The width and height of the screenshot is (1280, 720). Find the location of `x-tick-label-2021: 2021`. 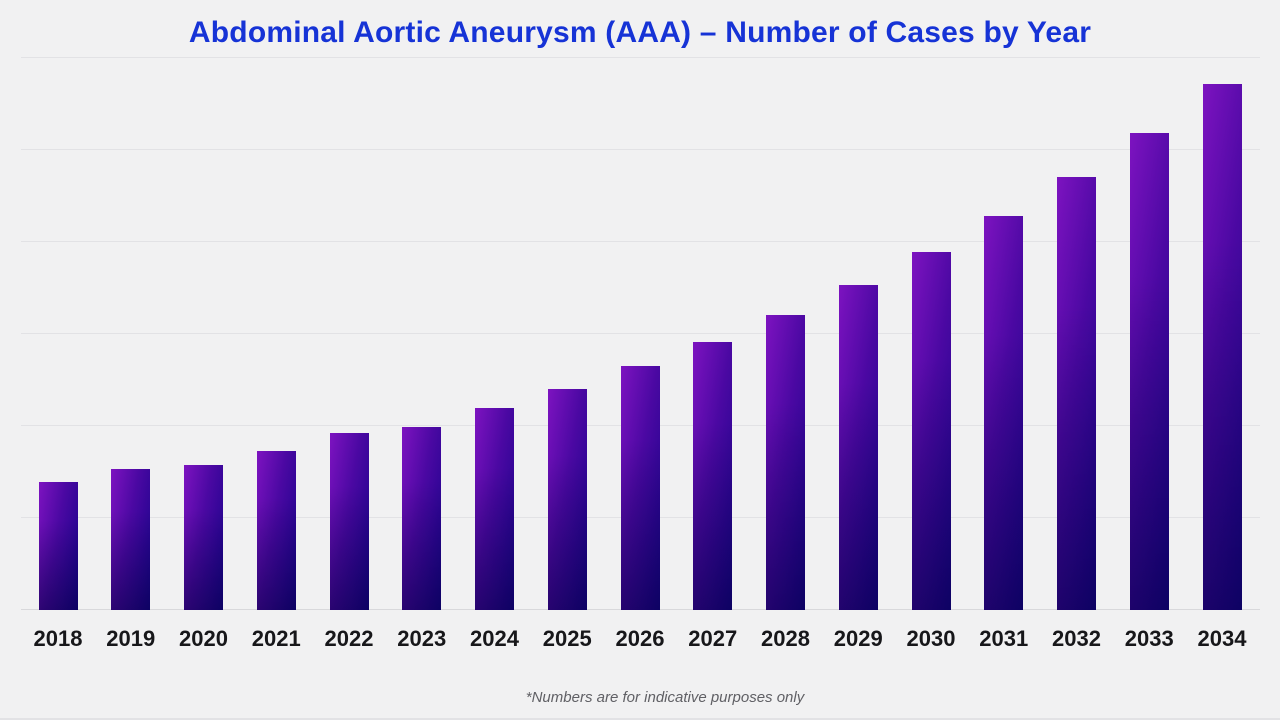

x-tick-label-2021: 2021 is located at coordinates (276, 638).